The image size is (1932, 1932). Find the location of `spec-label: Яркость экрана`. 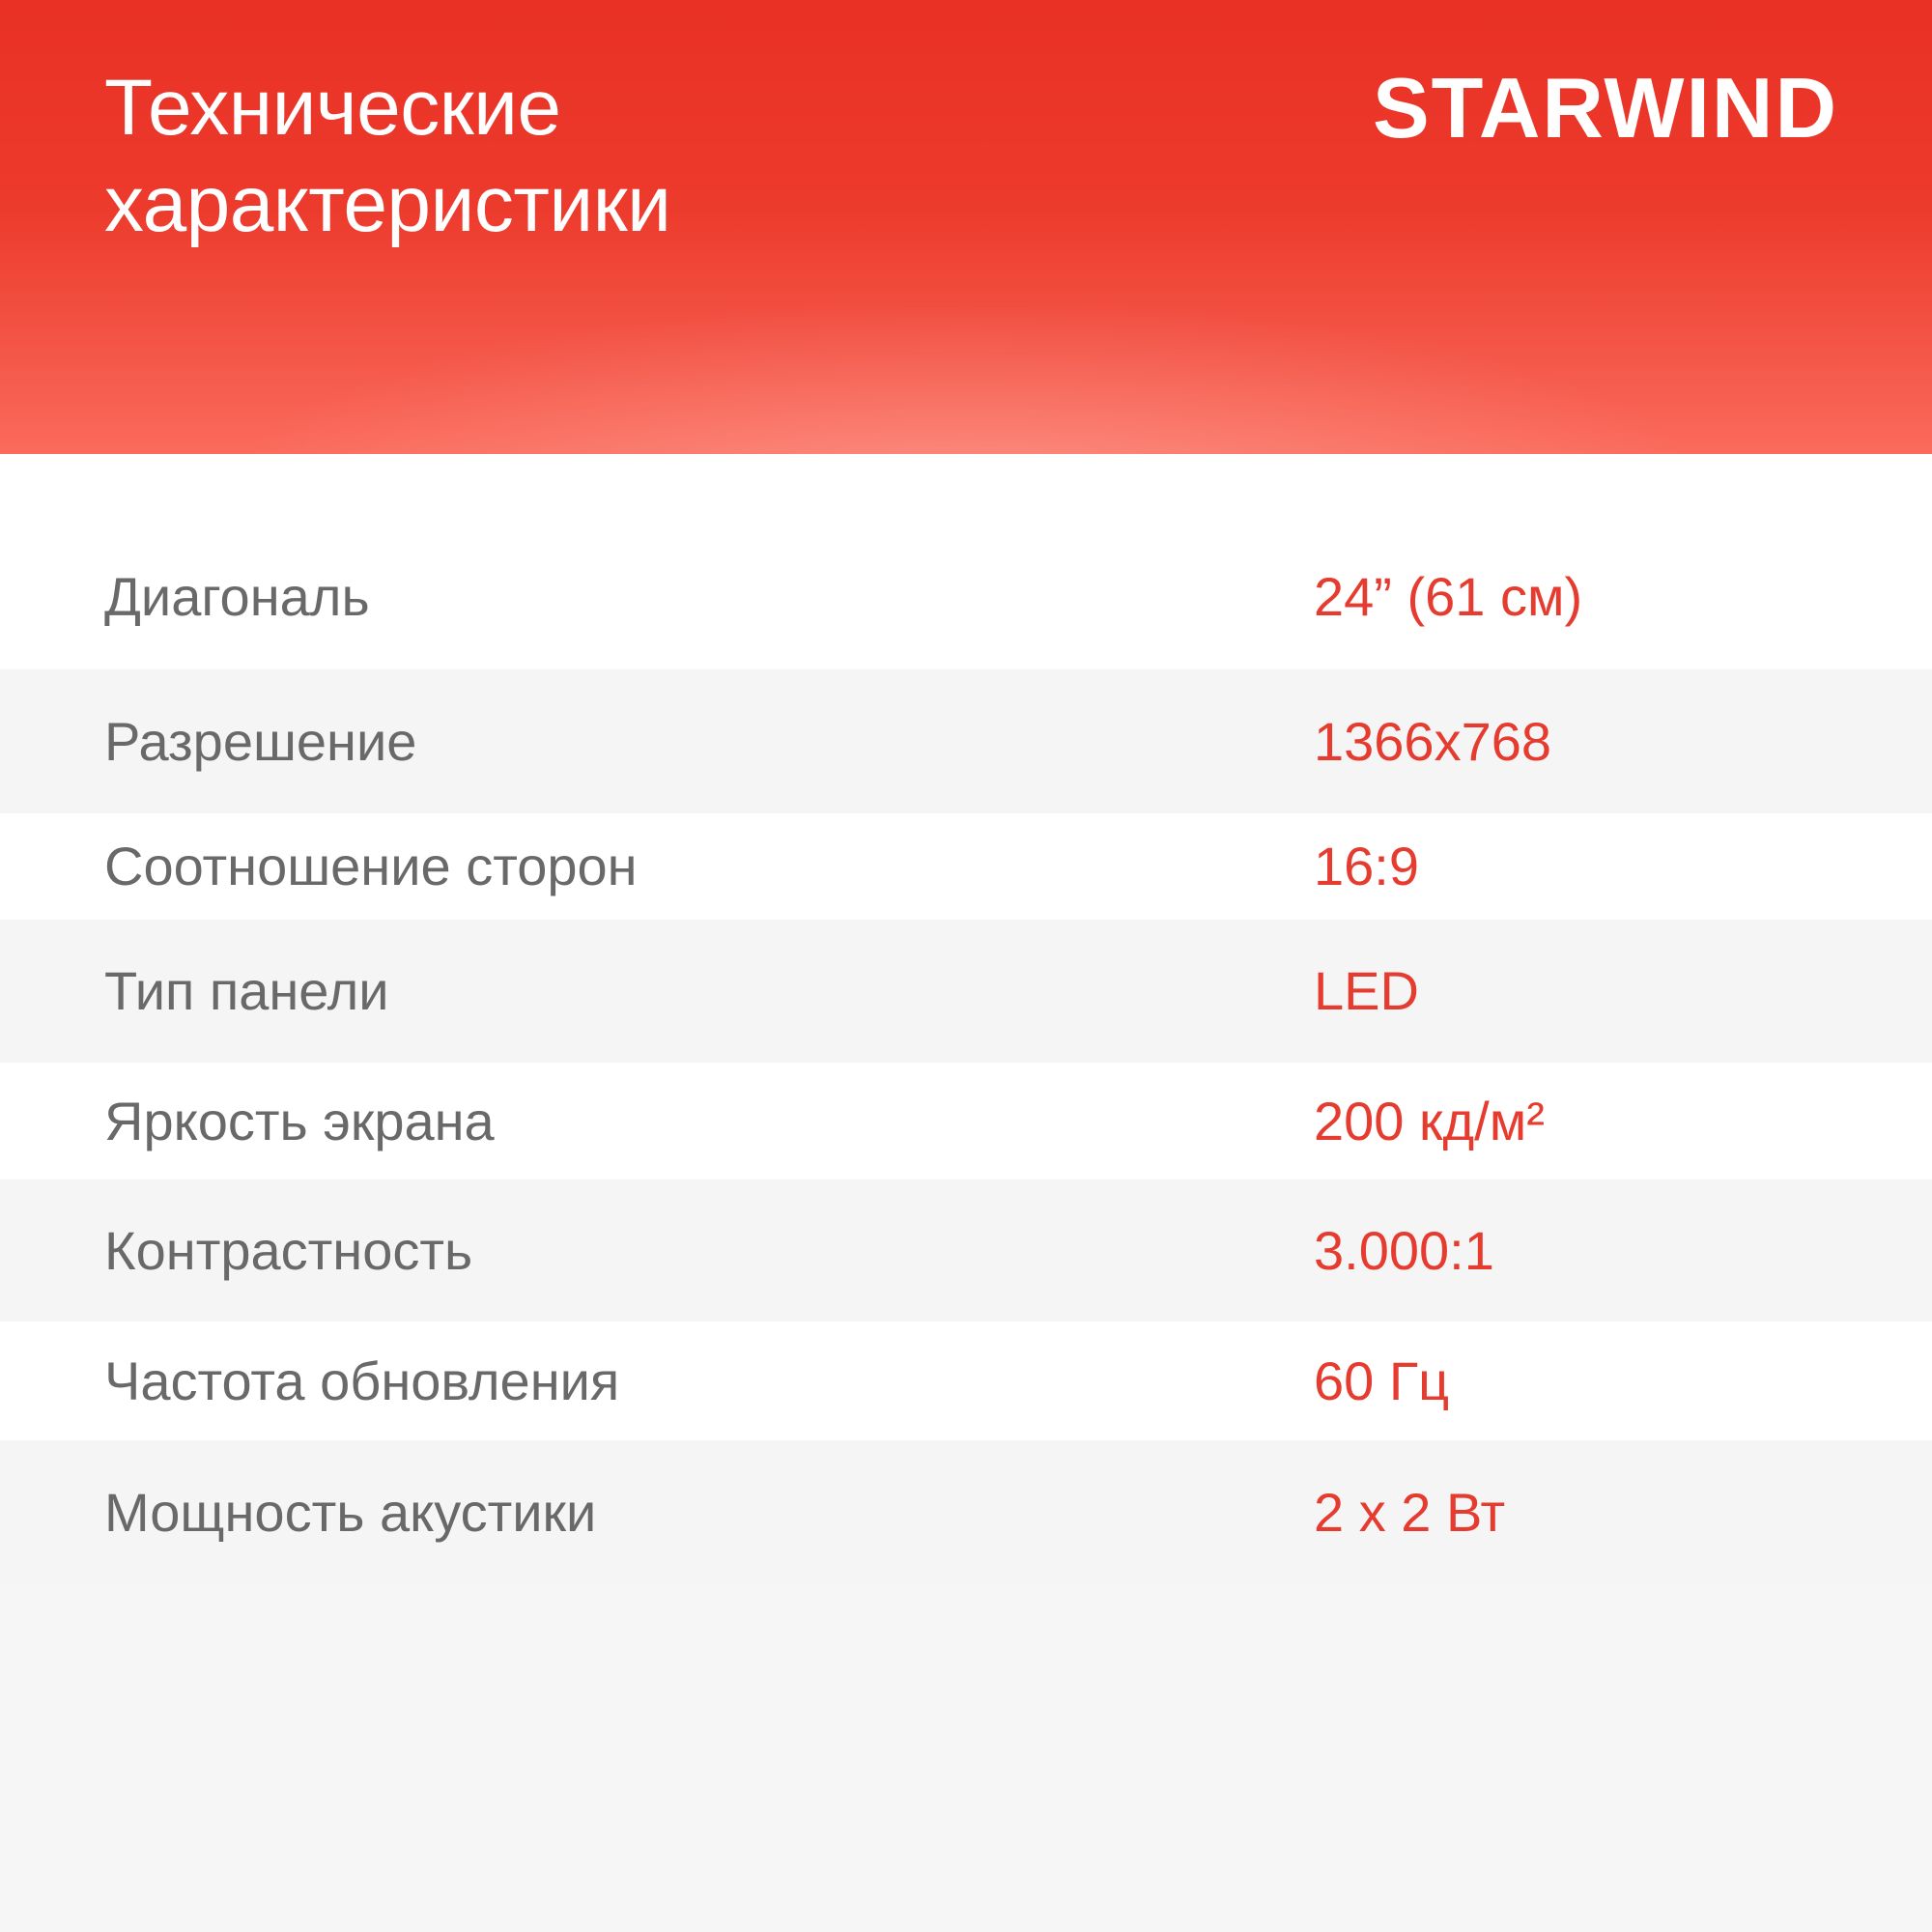

spec-label: Яркость экрана is located at coordinates (299, 1120).